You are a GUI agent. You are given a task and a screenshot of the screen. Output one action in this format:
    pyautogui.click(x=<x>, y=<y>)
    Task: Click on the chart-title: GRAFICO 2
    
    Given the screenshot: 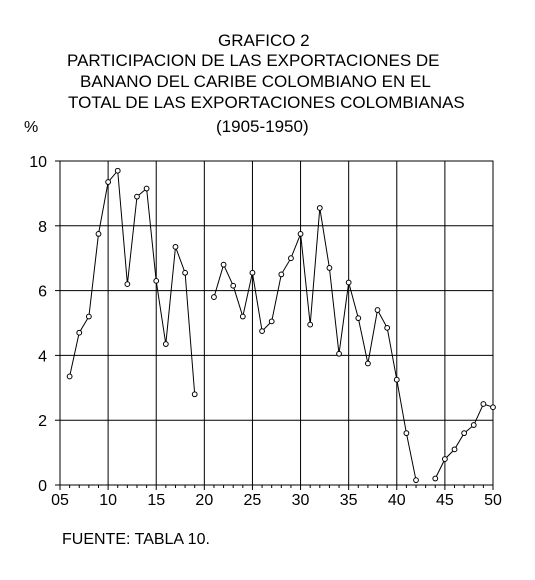 What is the action you would take?
    pyautogui.click(x=264, y=40)
    